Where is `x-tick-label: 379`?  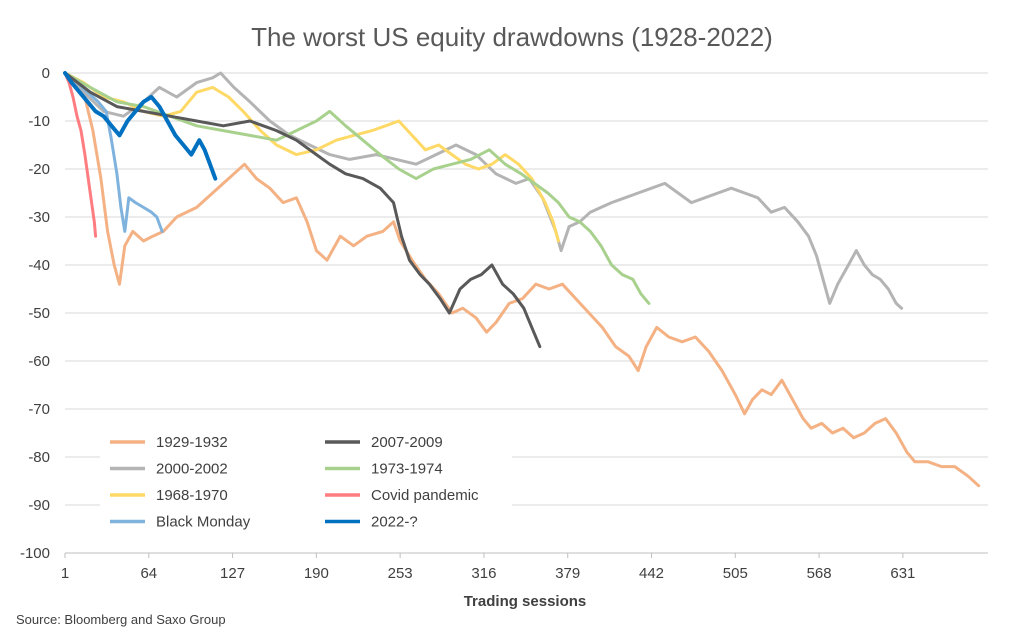 x-tick-label: 379 is located at coordinates (567, 573).